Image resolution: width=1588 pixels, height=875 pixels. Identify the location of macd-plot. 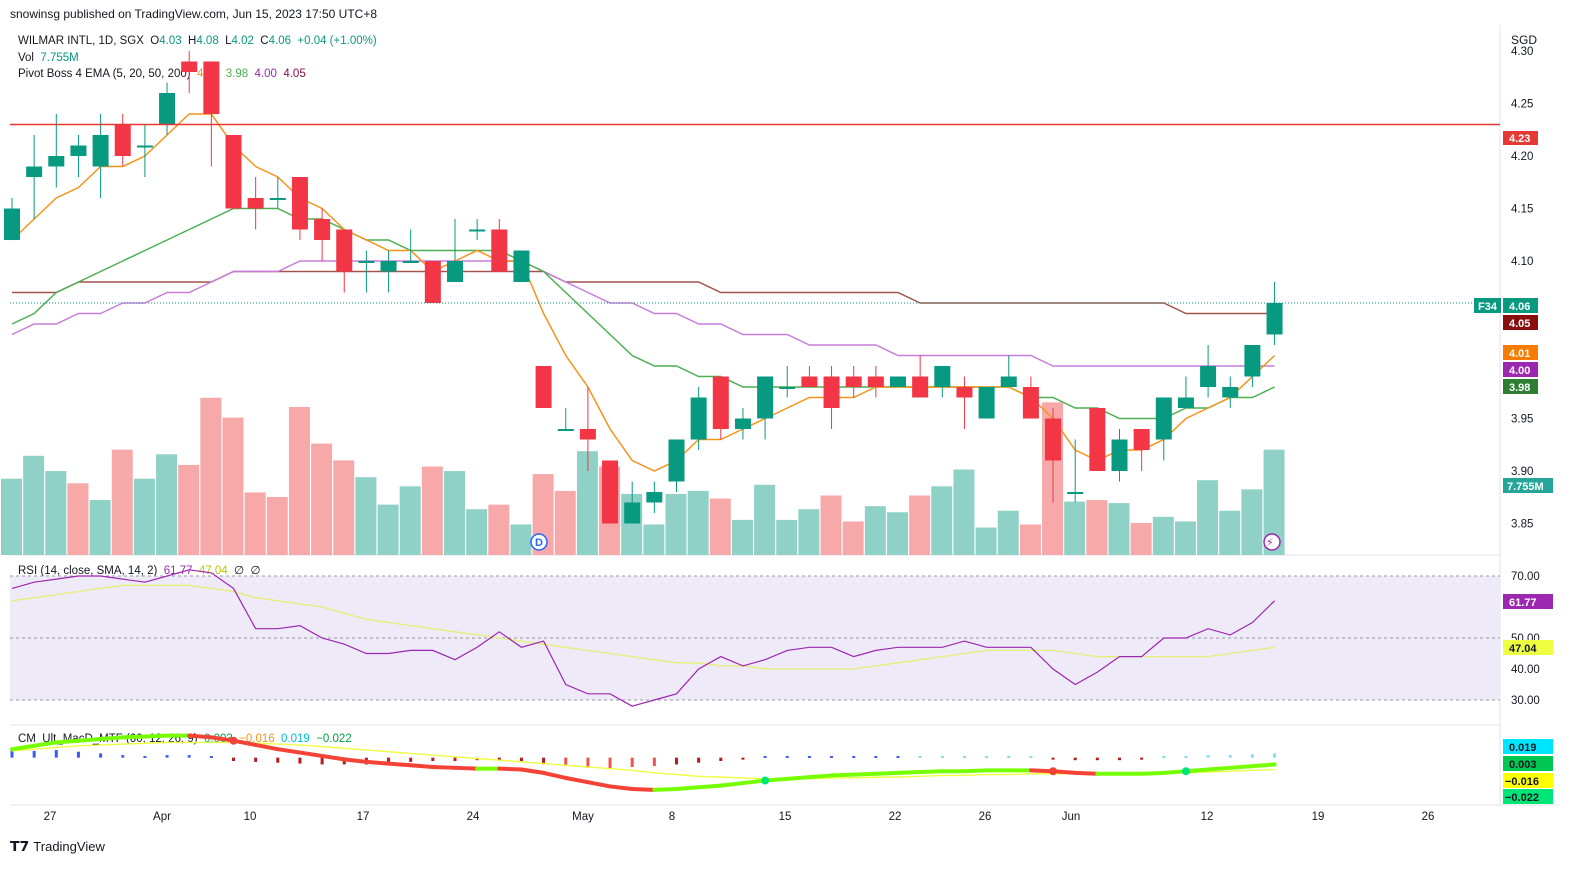
(643, 762).